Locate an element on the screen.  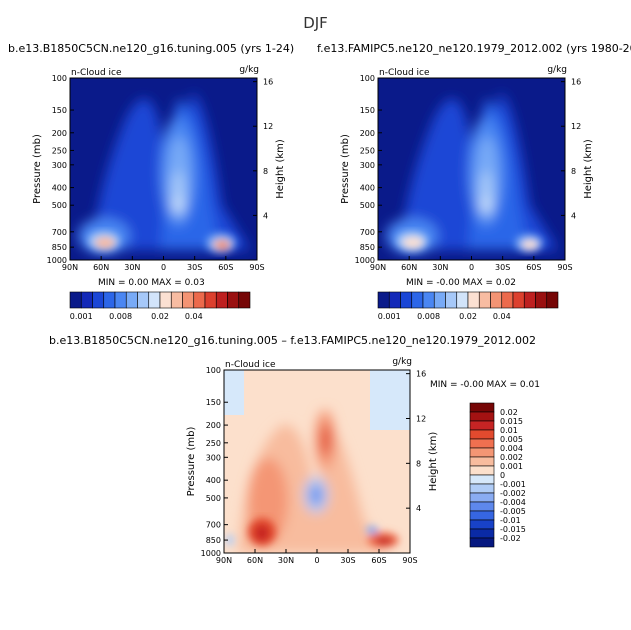
panel3-field is located at coordinates (317, 461).